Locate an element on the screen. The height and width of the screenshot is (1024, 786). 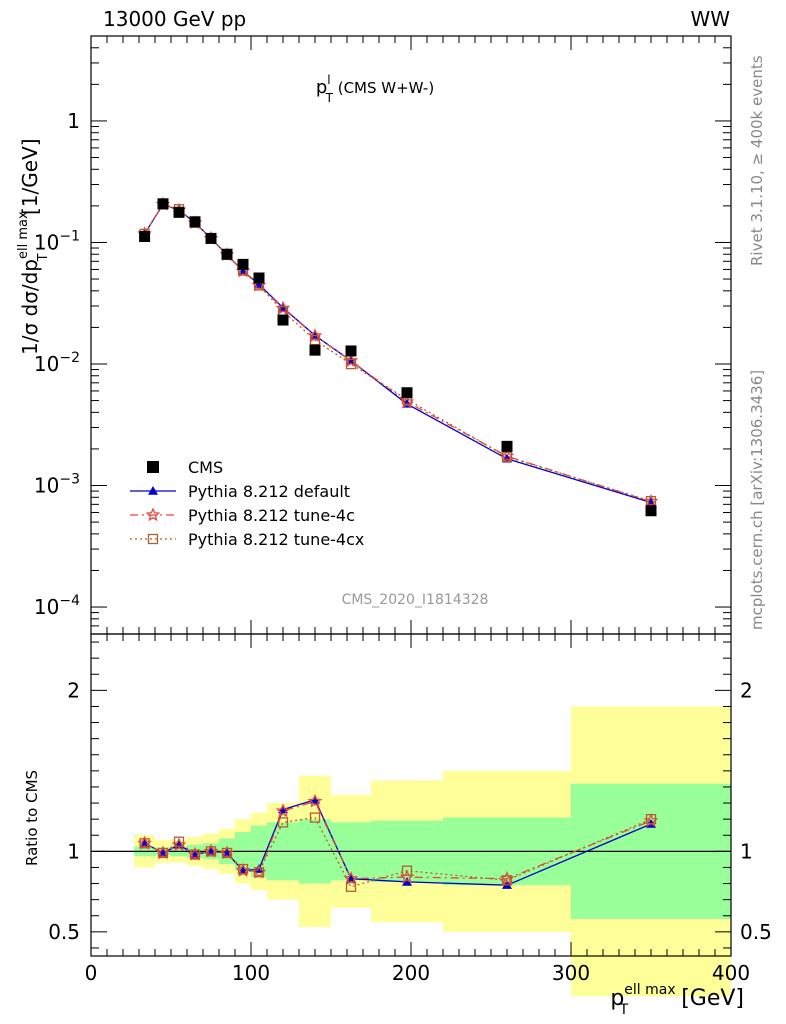
bottom-y-tick-label-left-0.5: 0.5 is located at coordinates (64, 932).